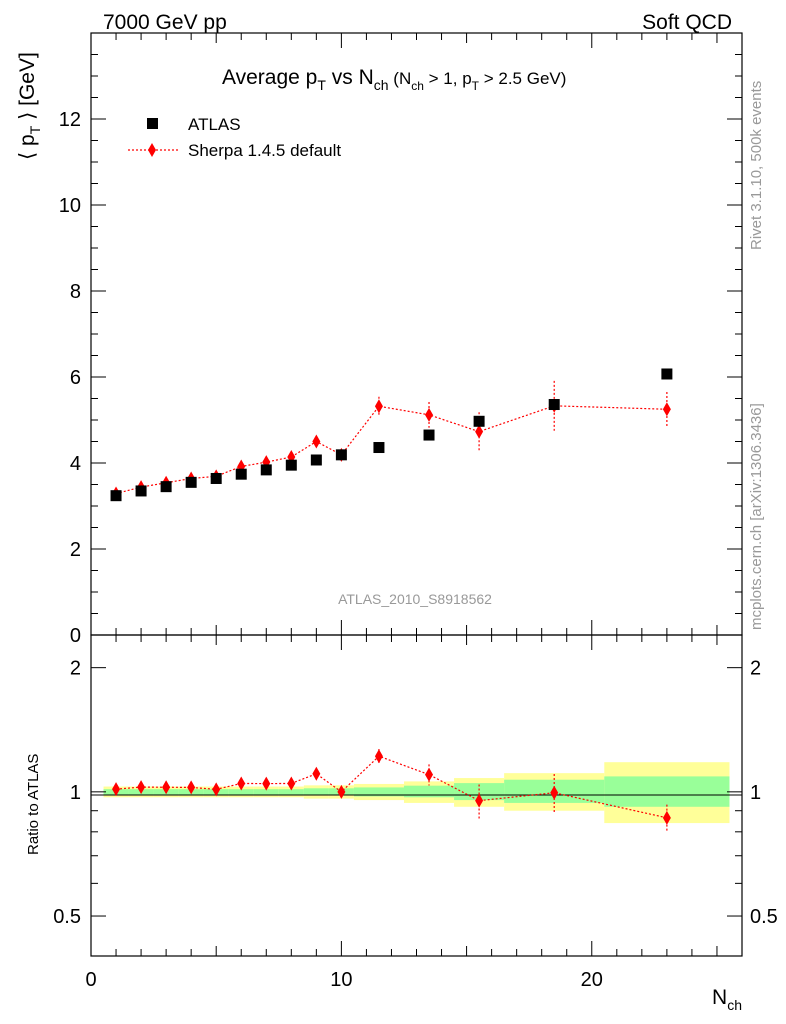  What do you see at coordinates (214, 124) in the screenshot?
I see `legend-atlas-label: ATLAS` at bounding box center [214, 124].